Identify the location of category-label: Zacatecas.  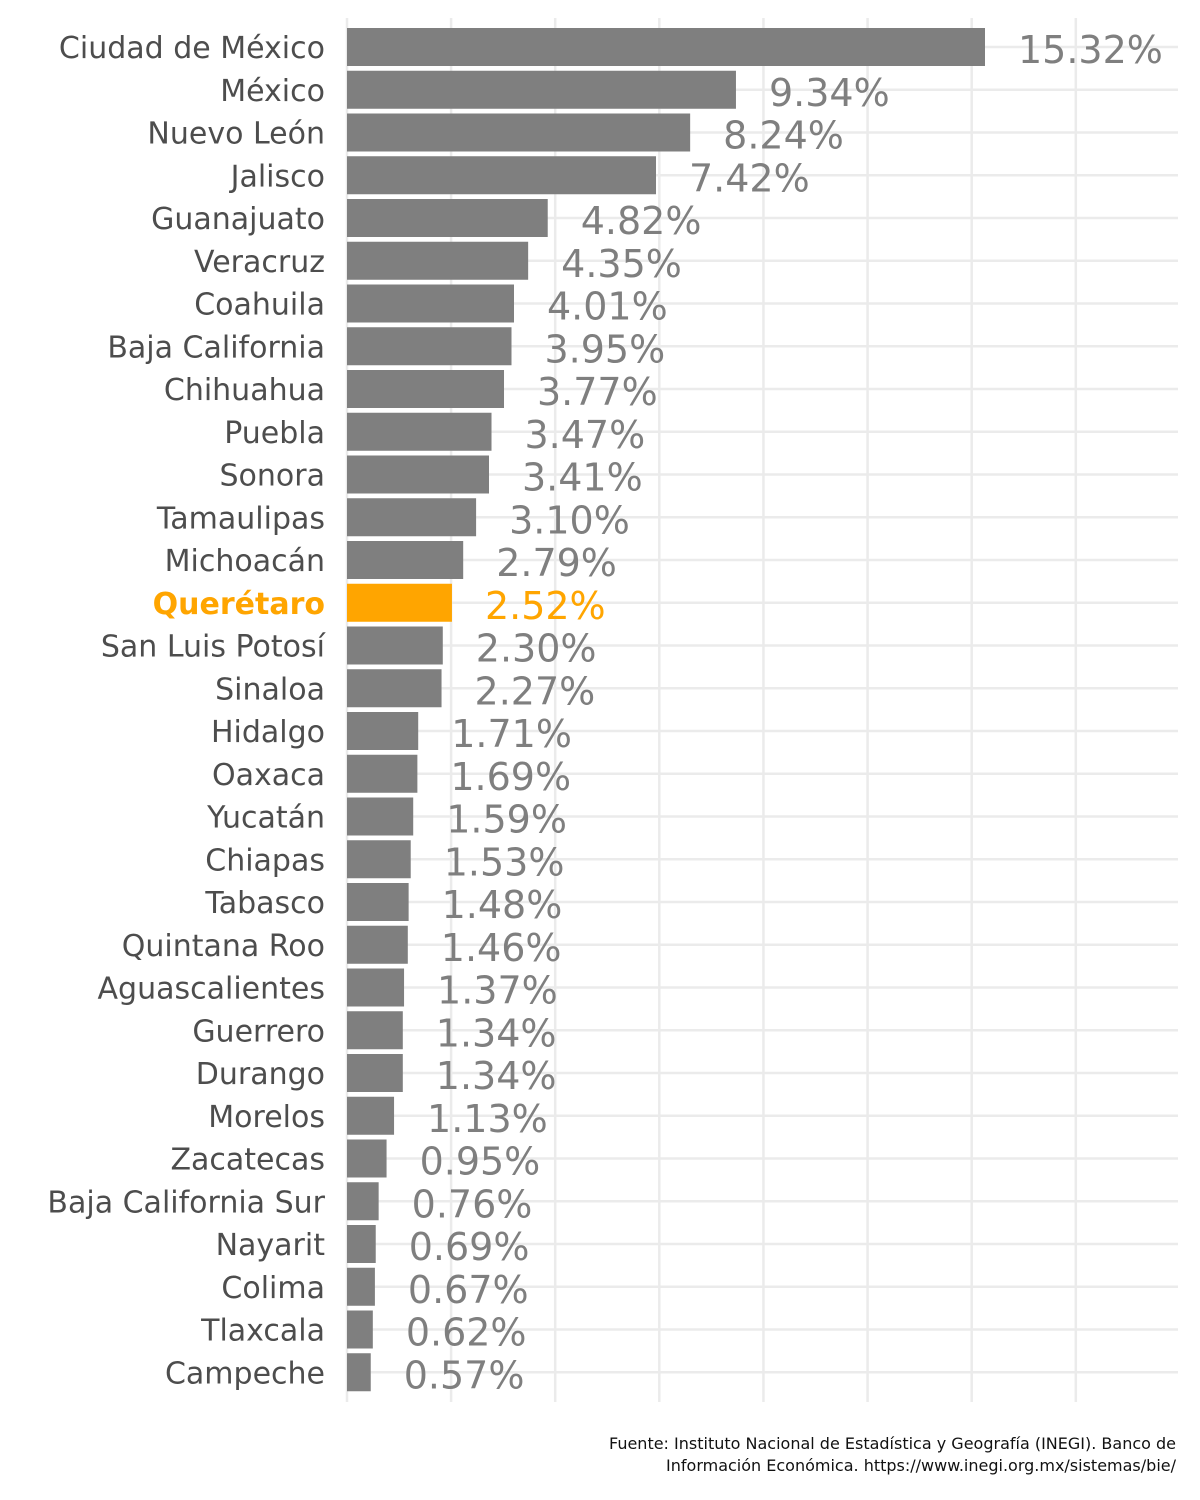
(247, 1160).